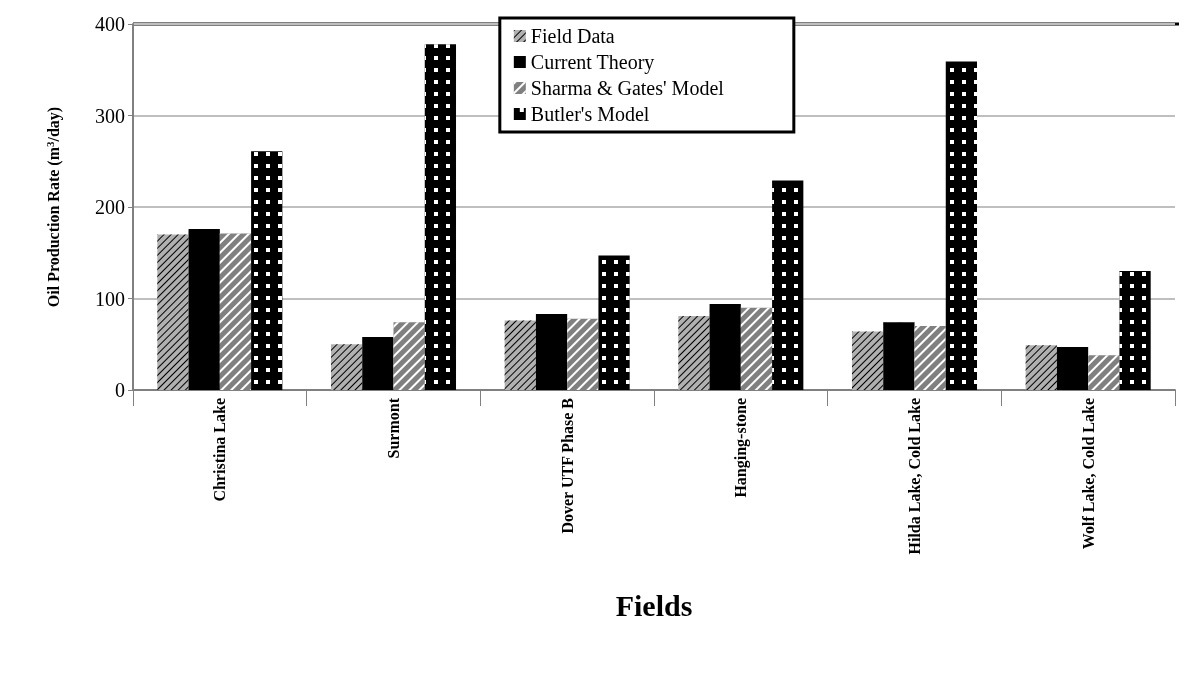  I want to click on x-axis-title: Fields, so click(654, 605).